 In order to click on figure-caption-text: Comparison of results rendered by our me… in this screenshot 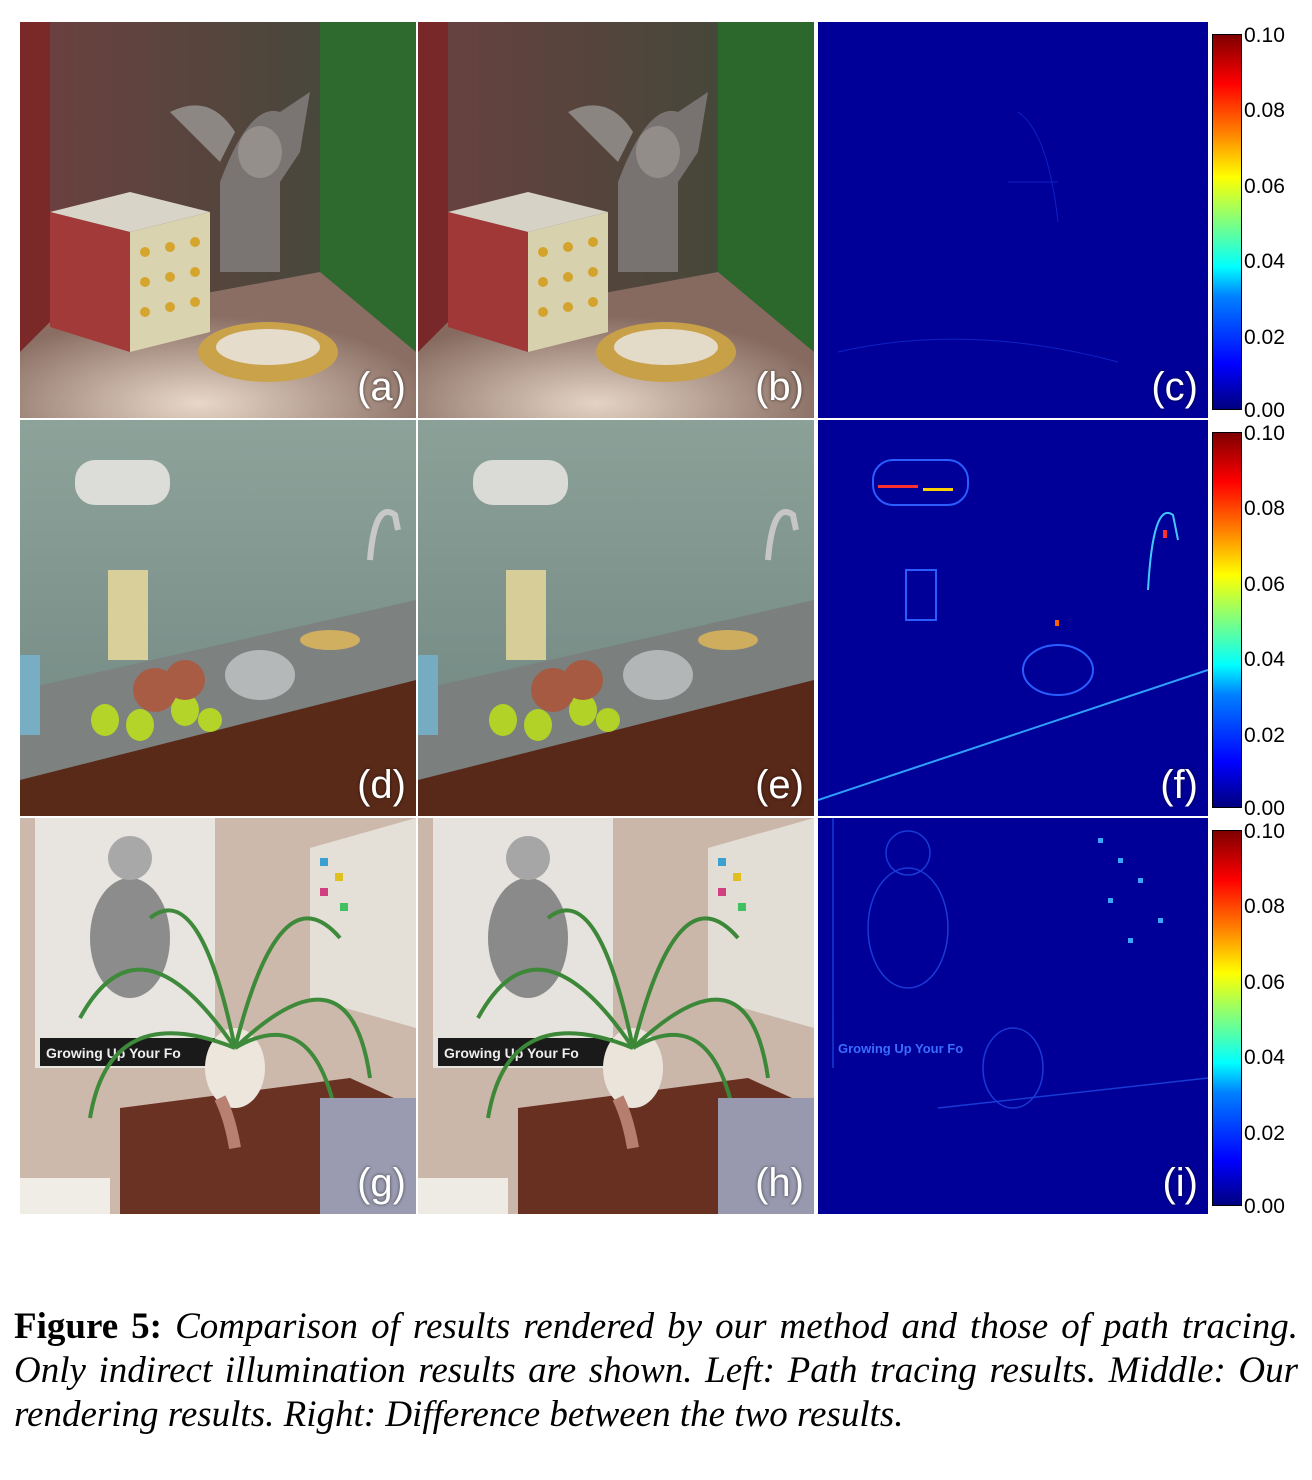, I will do `click(656, 1370)`.